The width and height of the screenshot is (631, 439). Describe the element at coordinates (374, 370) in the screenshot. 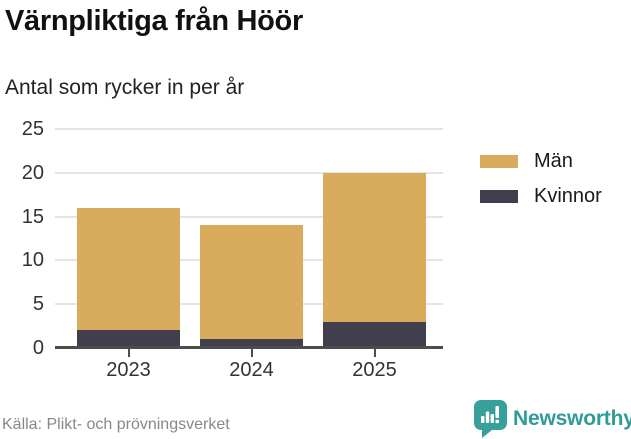

I see `x-axis-label: 2025` at that location.